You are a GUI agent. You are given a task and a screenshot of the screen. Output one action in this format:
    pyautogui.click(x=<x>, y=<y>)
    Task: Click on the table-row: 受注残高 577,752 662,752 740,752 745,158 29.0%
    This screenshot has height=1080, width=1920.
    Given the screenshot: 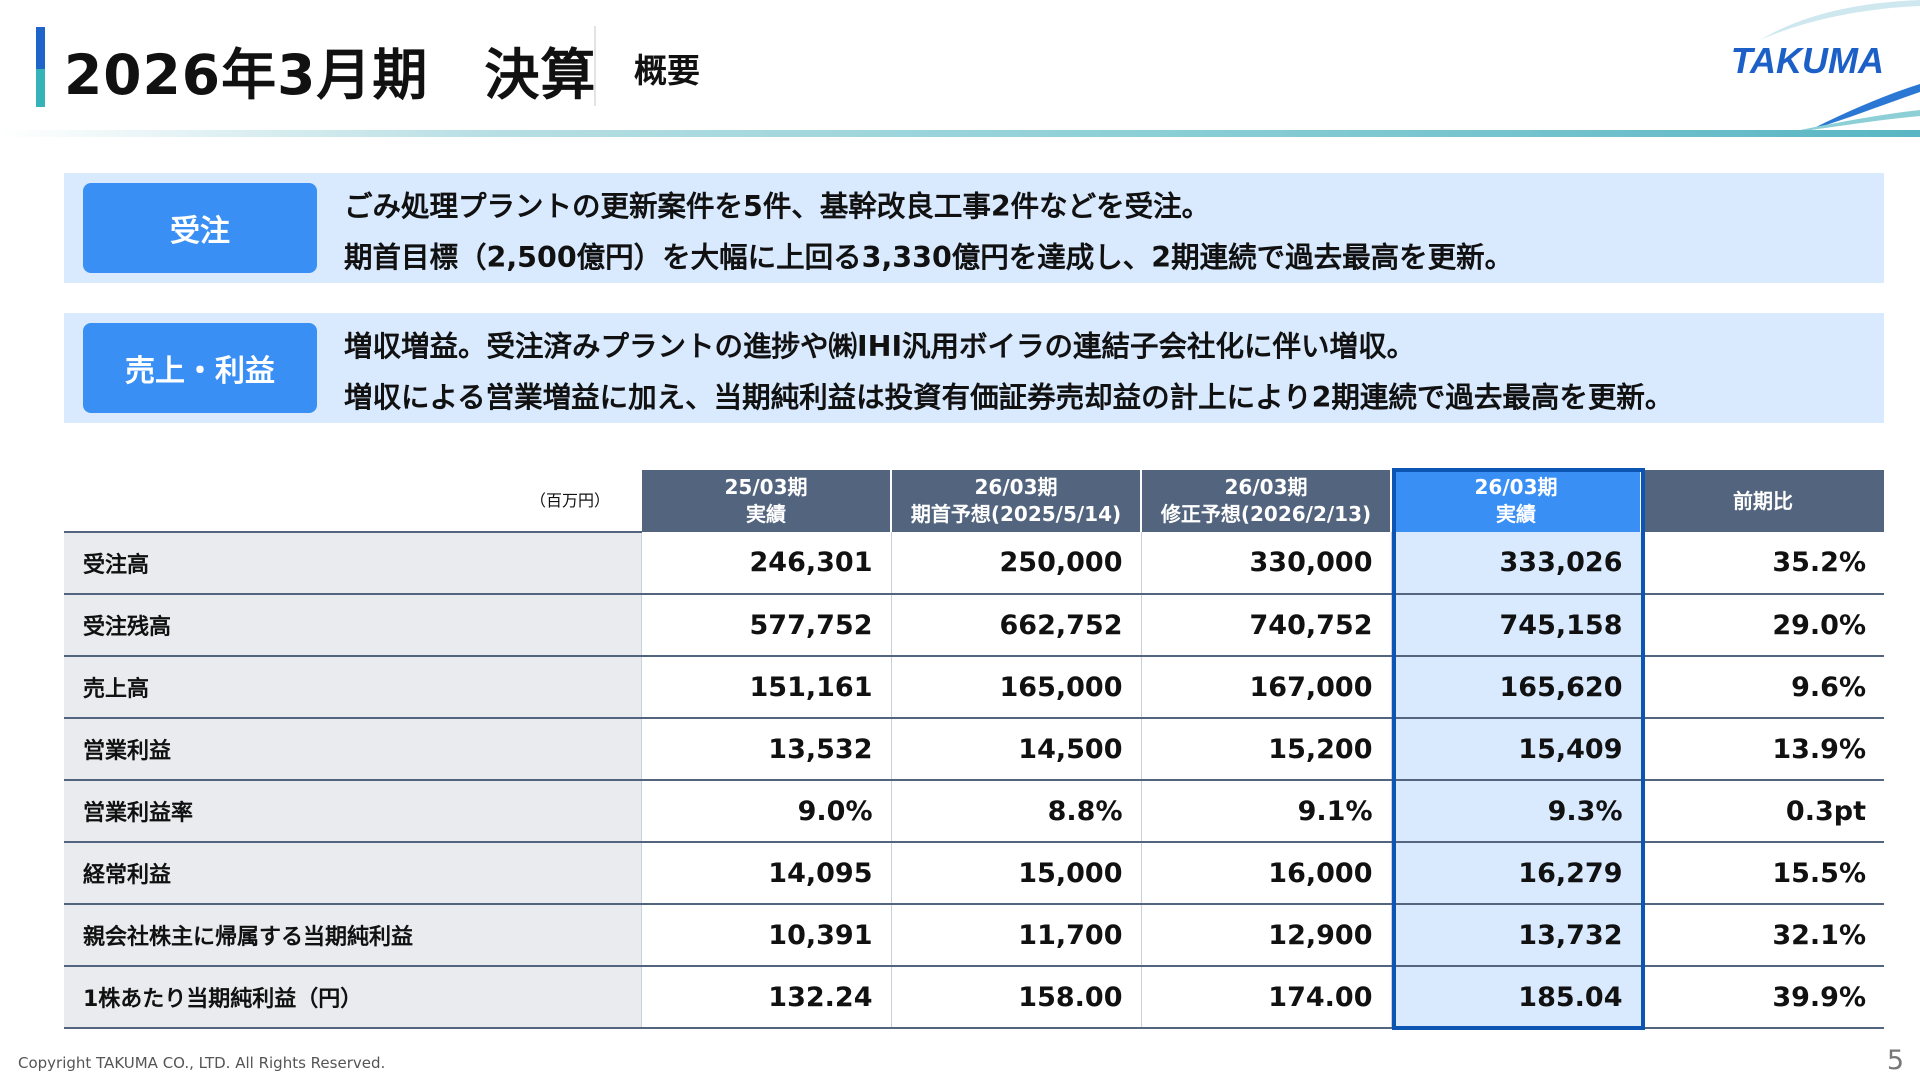 What is the action you would take?
    pyautogui.click(x=974, y=625)
    